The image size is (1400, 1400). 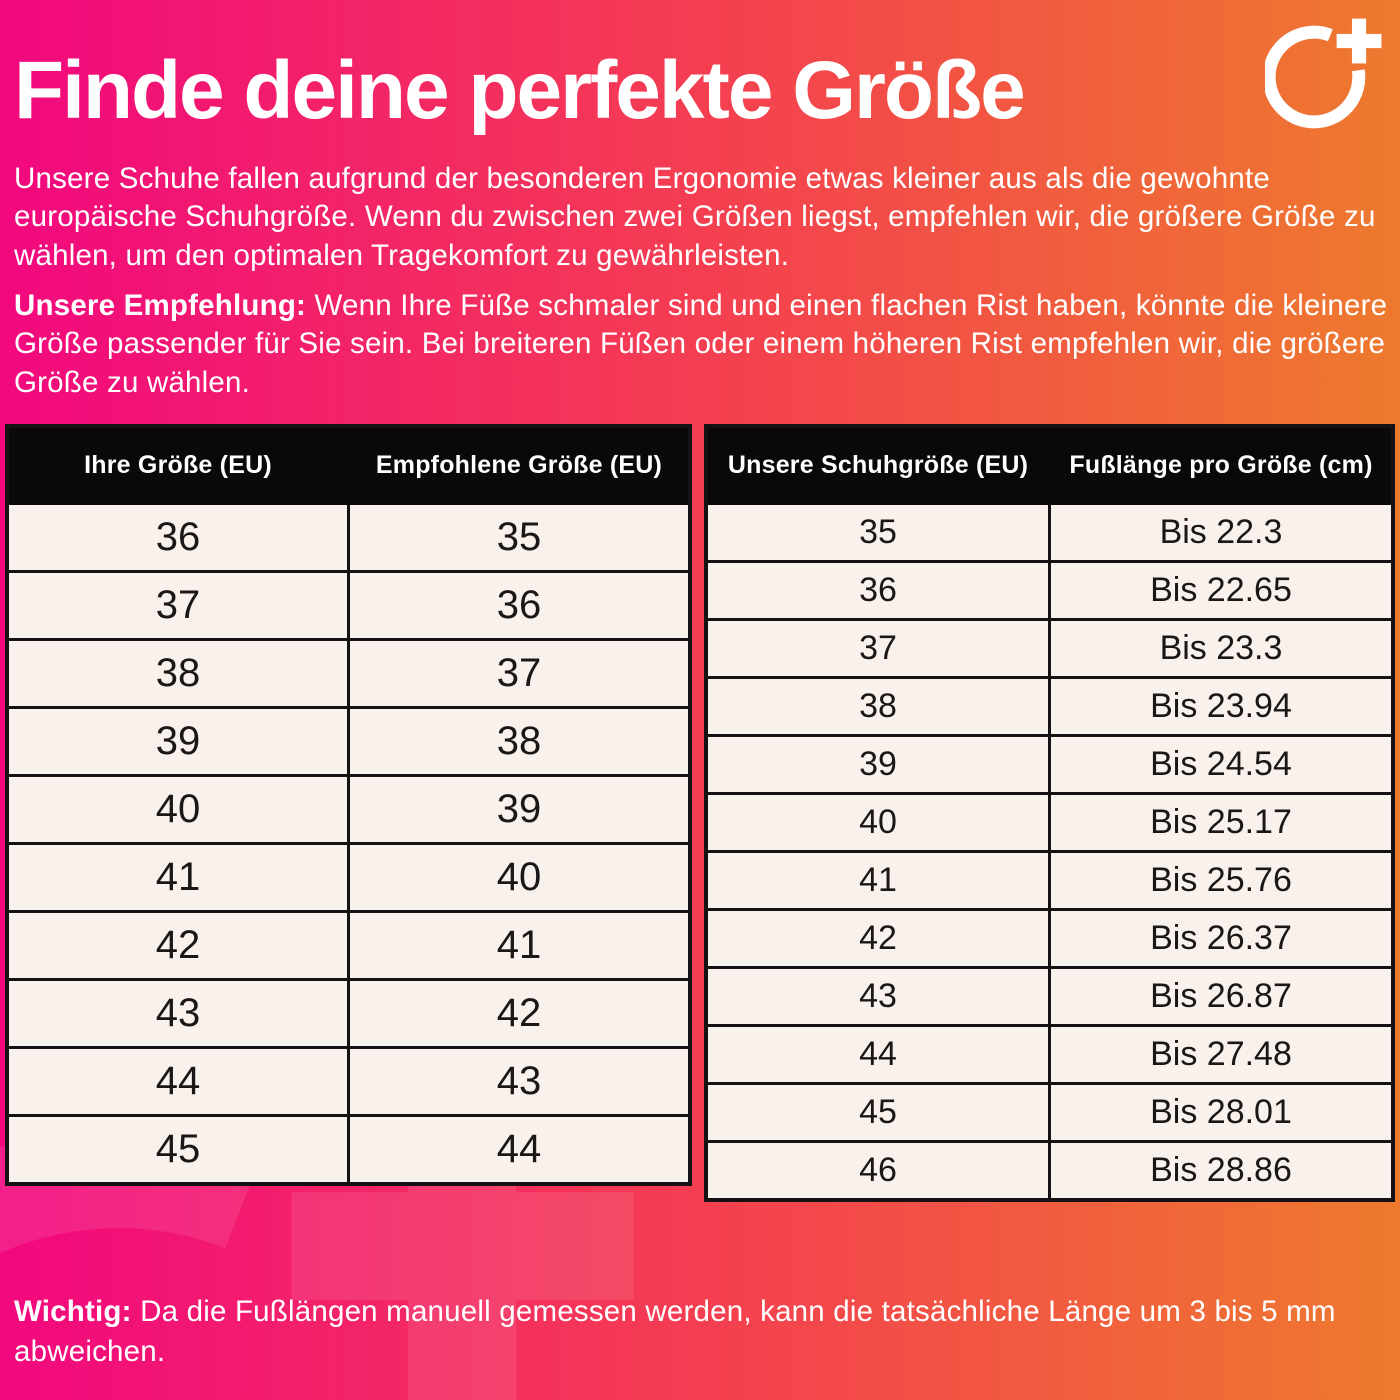 I want to click on table-row: 41 Bis 25.76, so click(x=1049, y=880).